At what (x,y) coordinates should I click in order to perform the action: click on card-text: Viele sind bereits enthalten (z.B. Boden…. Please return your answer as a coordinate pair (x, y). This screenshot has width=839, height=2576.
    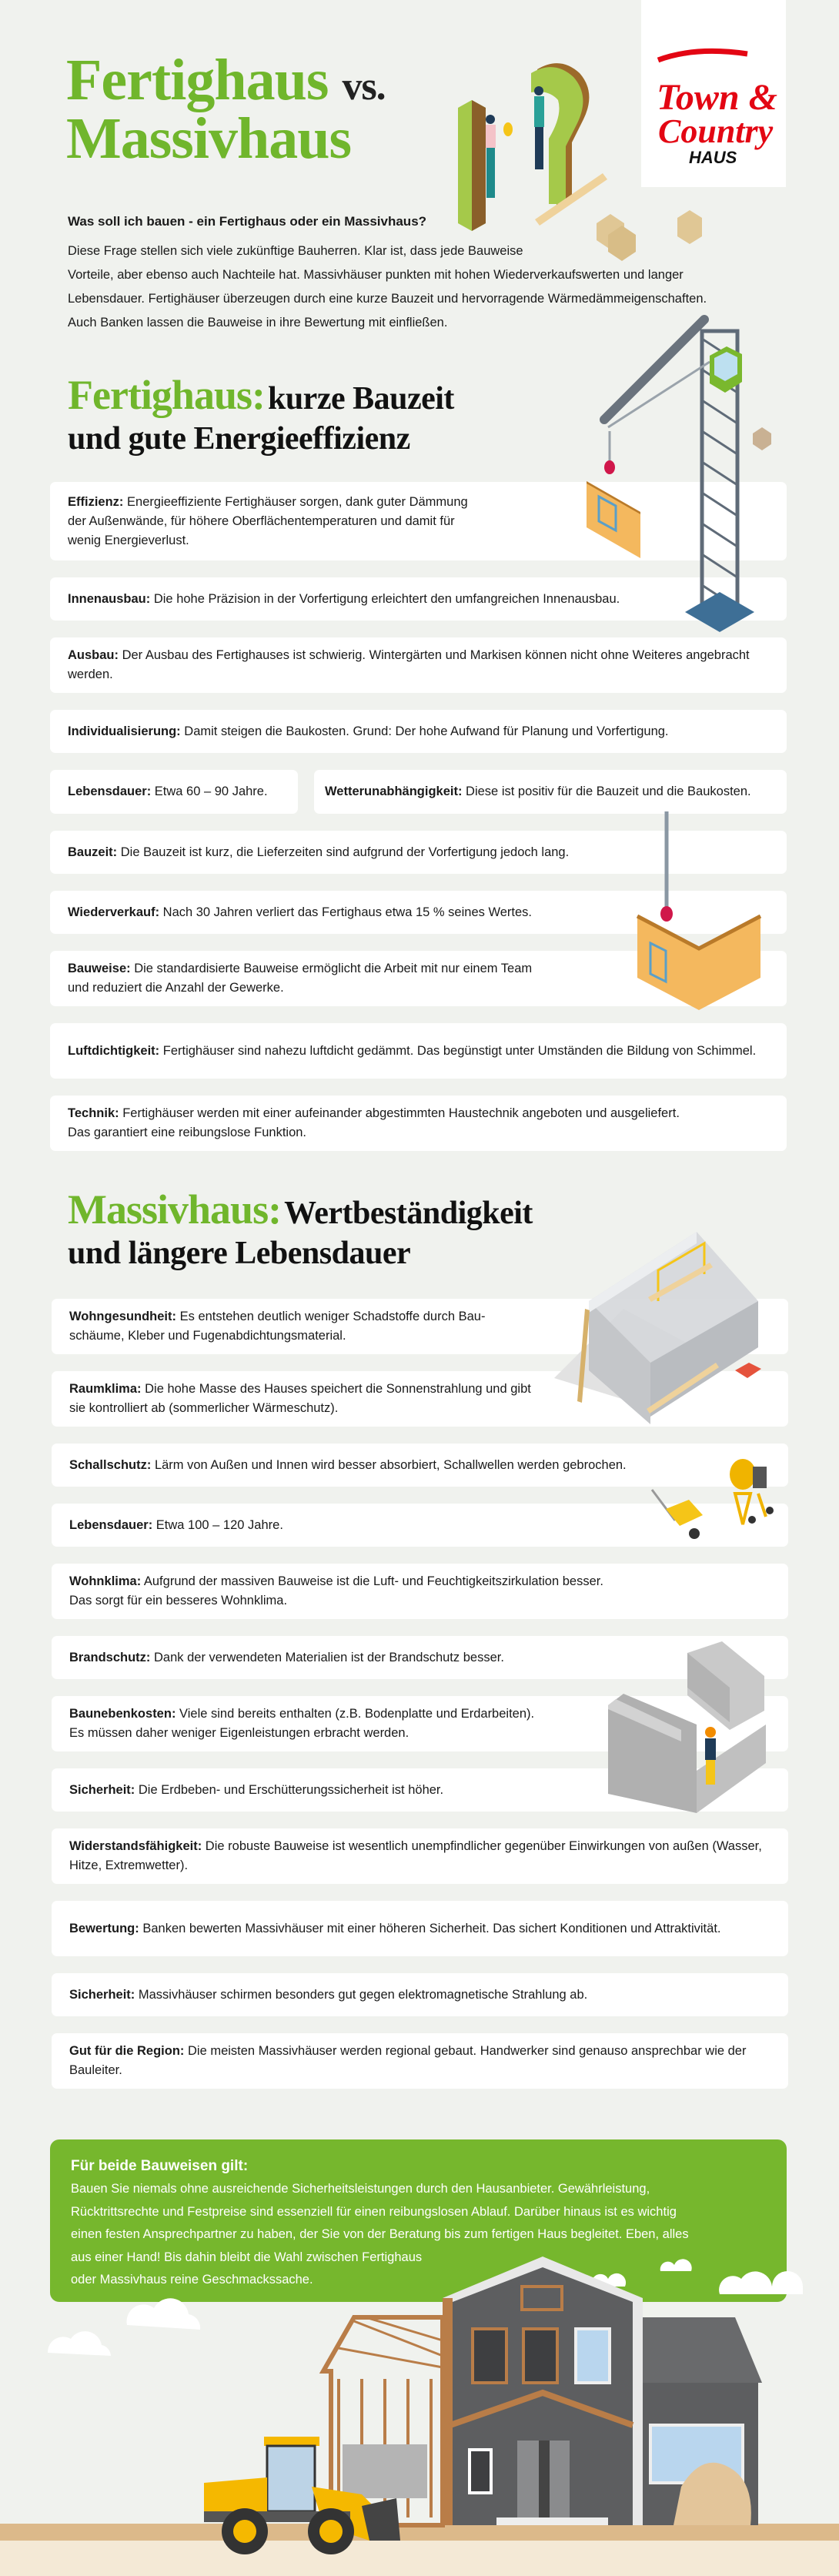
    Looking at the image, I should click on (302, 1724).